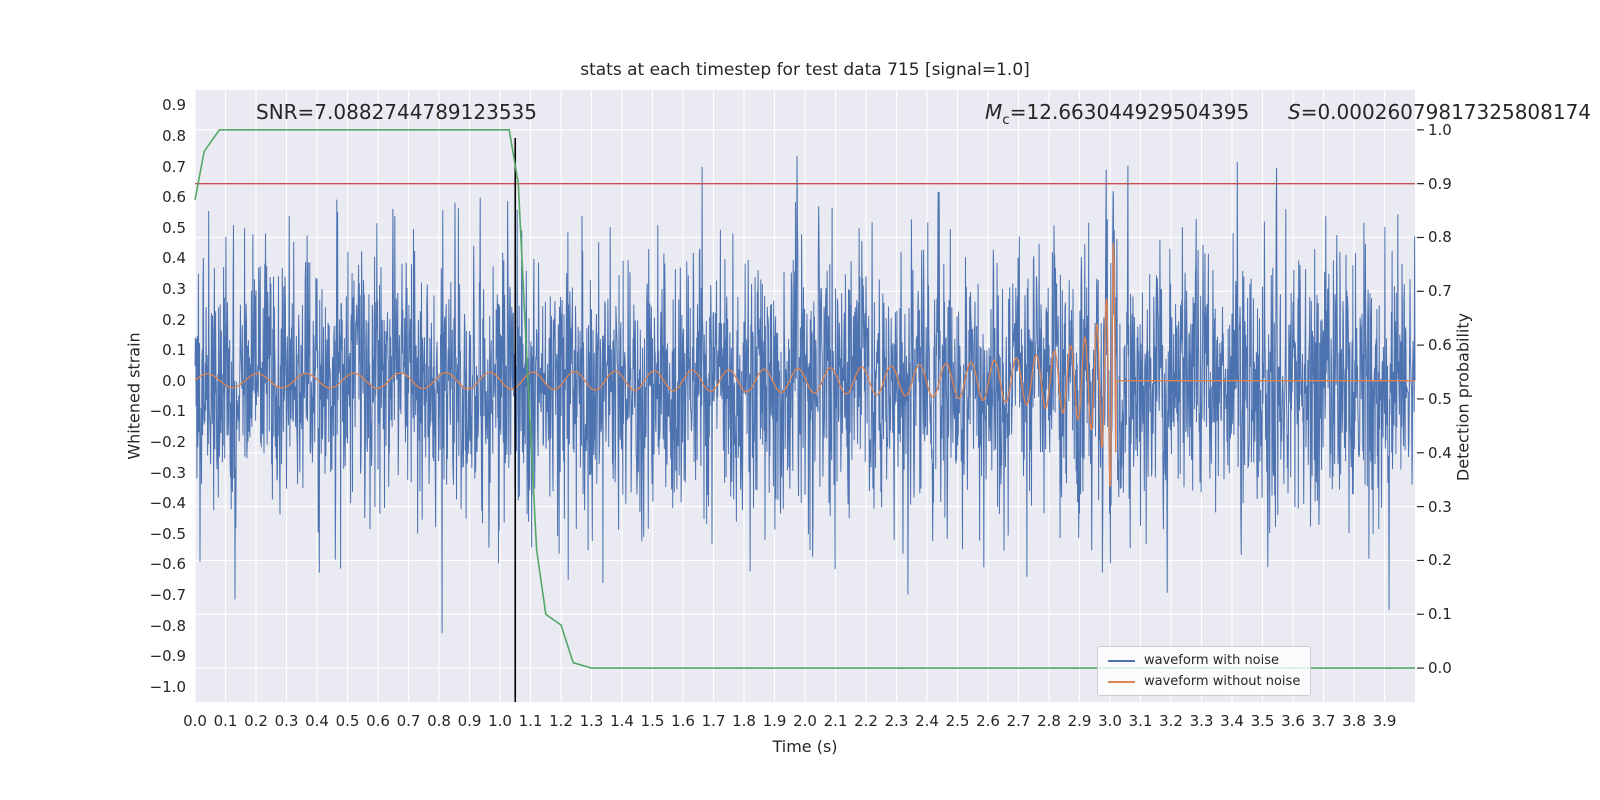  What do you see at coordinates (1294, 112) in the screenshot?
I see `s-symbol: S` at bounding box center [1294, 112].